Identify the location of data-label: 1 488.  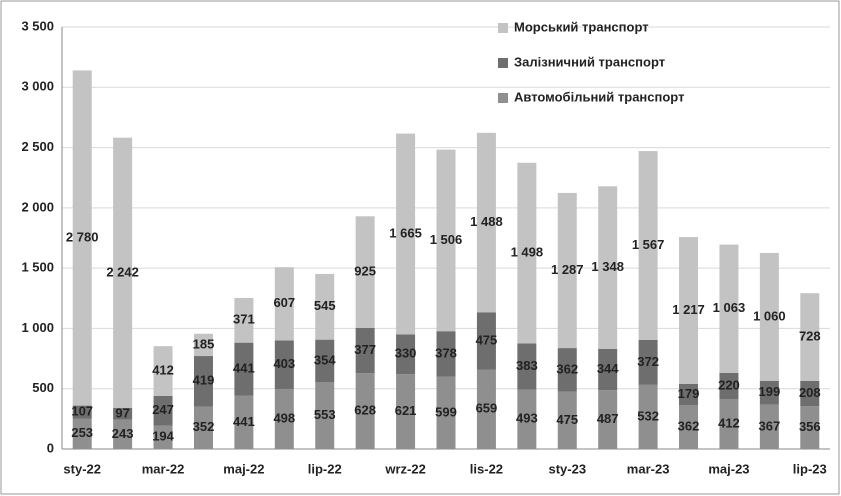
(486, 221).